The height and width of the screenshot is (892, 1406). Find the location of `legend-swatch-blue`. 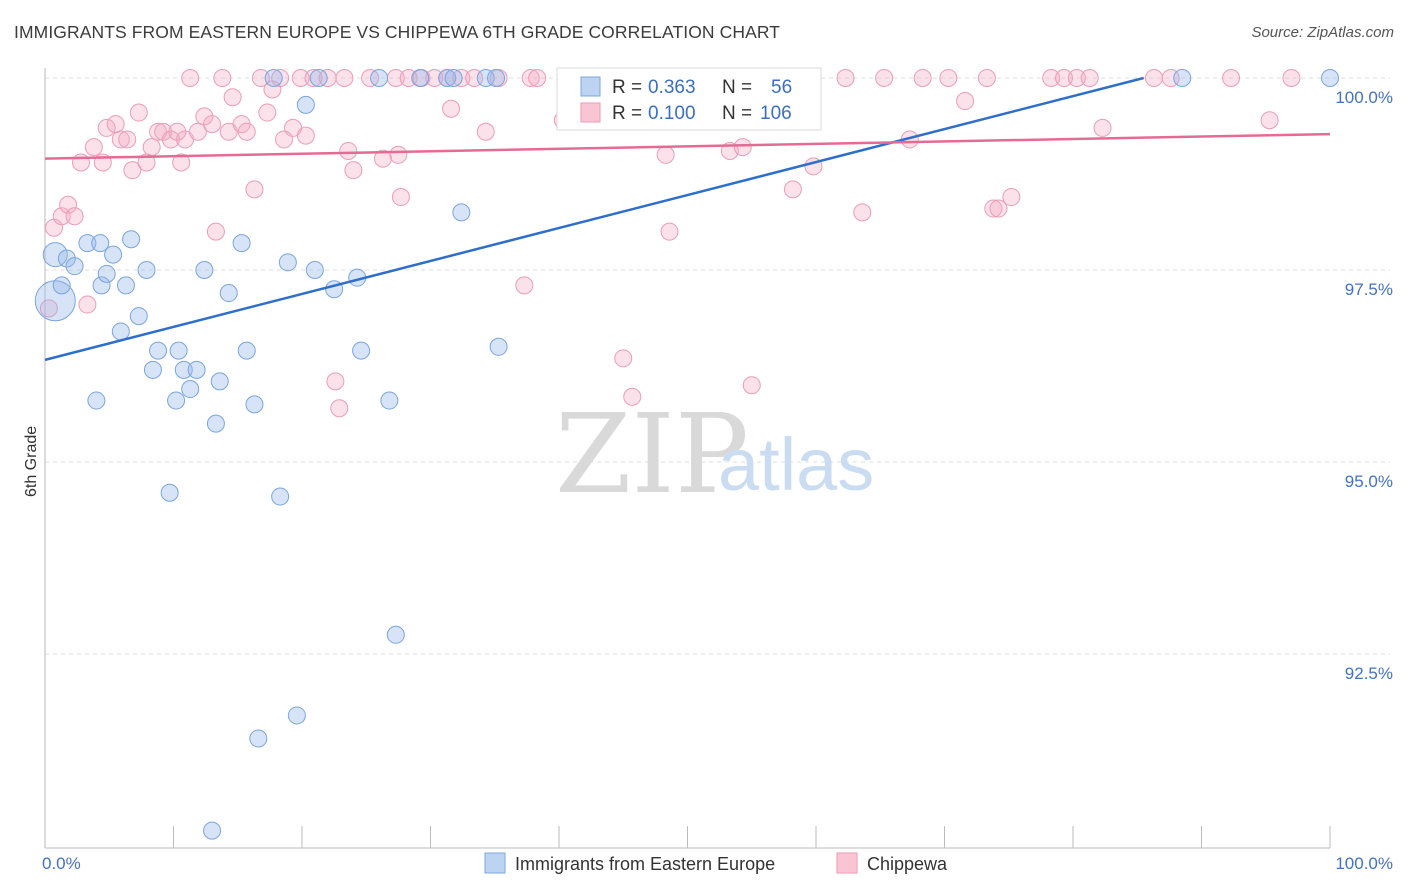

legend-swatch-blue is located at coordinates (590, 86).